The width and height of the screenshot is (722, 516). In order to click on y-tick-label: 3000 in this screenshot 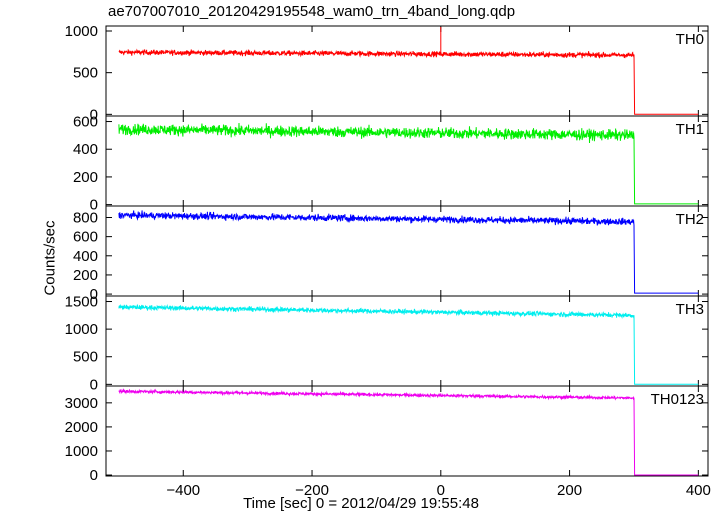, I will do `click(81, 403)`.